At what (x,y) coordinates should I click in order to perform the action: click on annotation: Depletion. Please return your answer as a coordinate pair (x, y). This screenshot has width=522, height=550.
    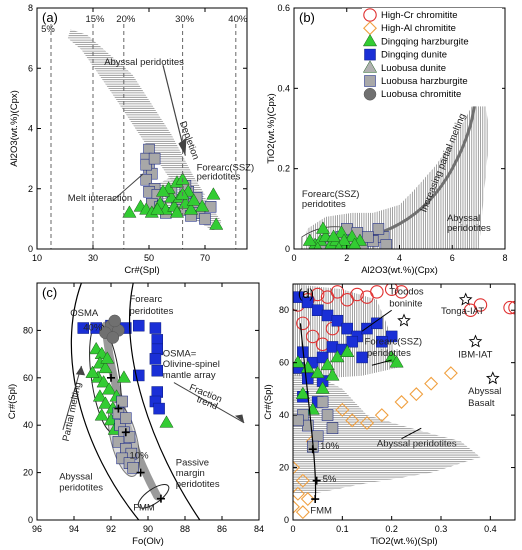
    Looking at the image, I should click on (189, 140).